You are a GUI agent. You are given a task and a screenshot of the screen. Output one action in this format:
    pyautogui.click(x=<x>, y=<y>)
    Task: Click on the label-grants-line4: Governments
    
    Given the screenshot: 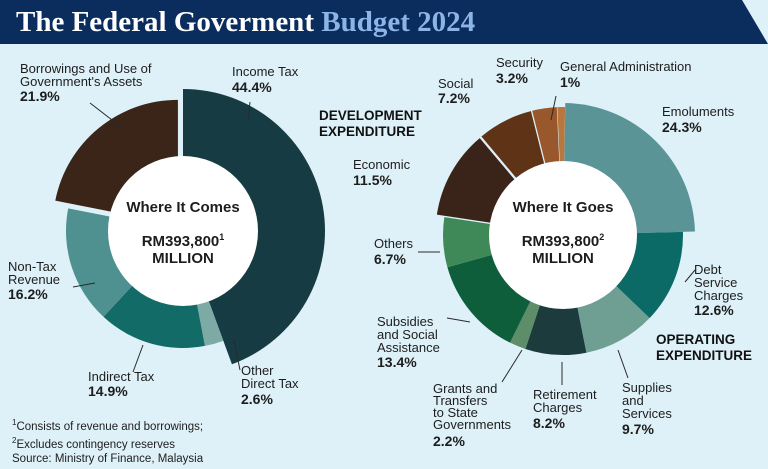 What is the action you would take?
    pyautogui.click(x=472, y=424)
    